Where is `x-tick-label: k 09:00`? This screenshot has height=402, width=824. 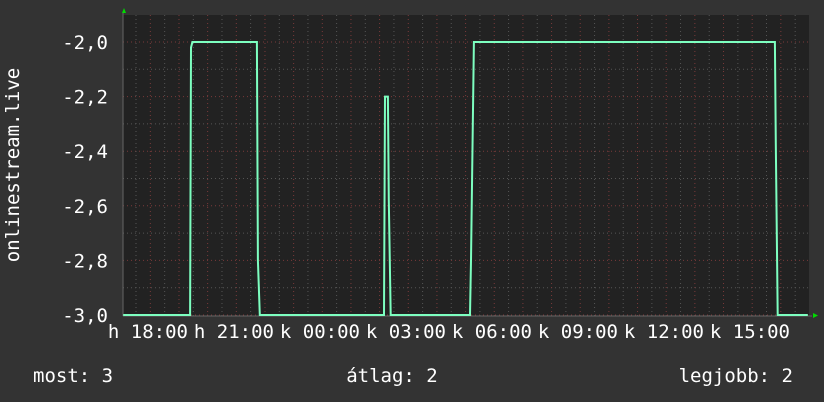 x-tick-label: k 09:00 is located at coordinates (578, 332).